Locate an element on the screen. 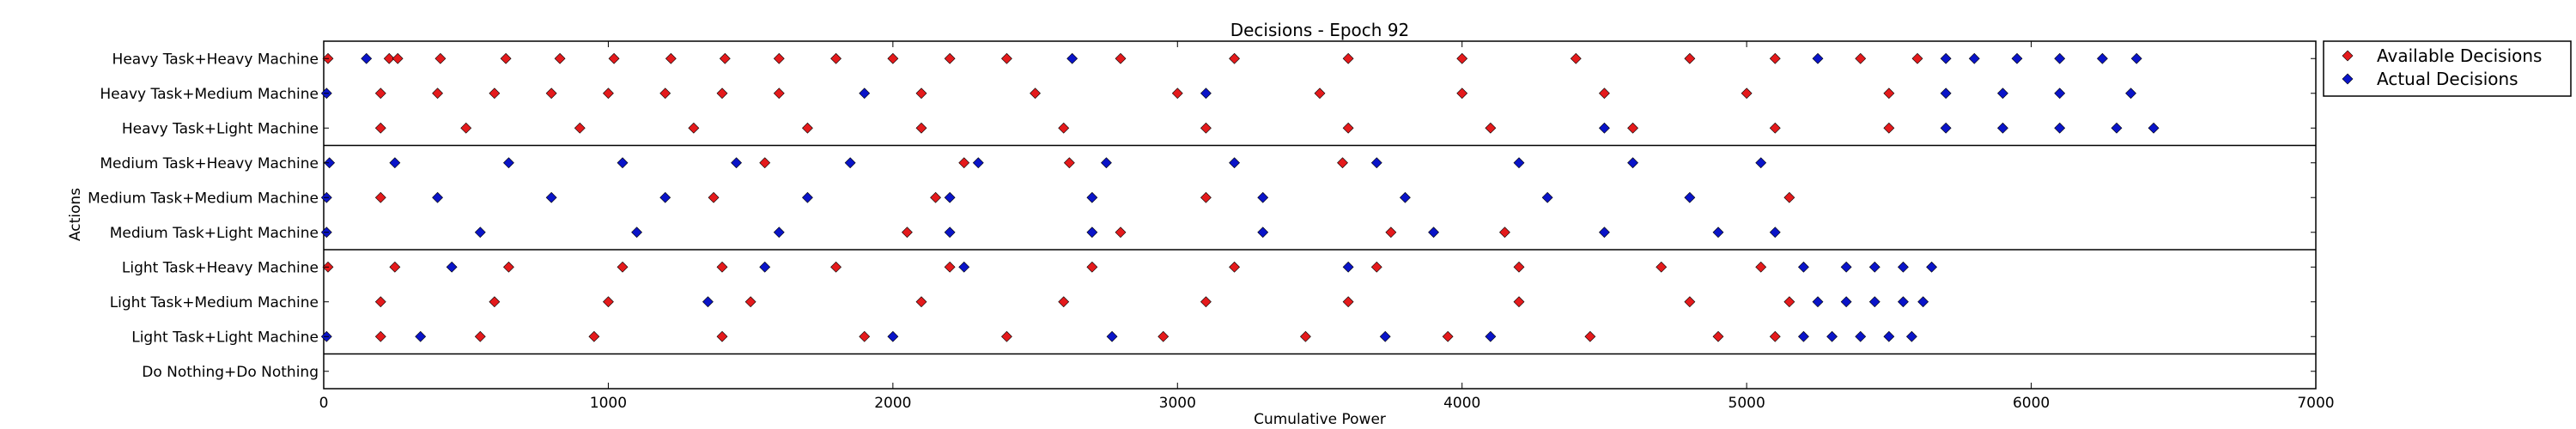  x-axis-label: Cumulative Power is located at coordinates (1320, 420).